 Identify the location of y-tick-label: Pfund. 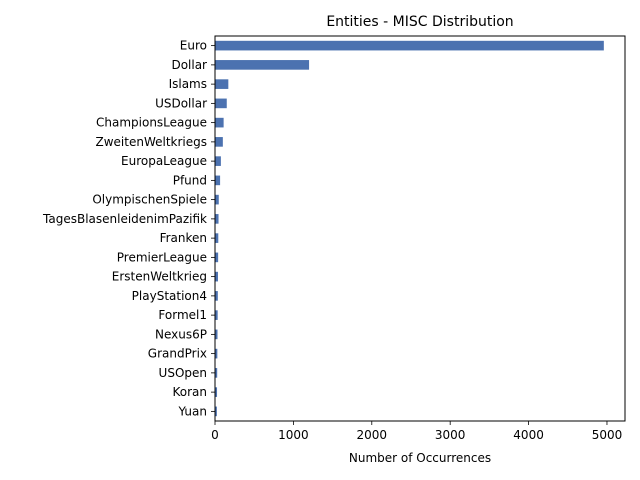
(190, 180).